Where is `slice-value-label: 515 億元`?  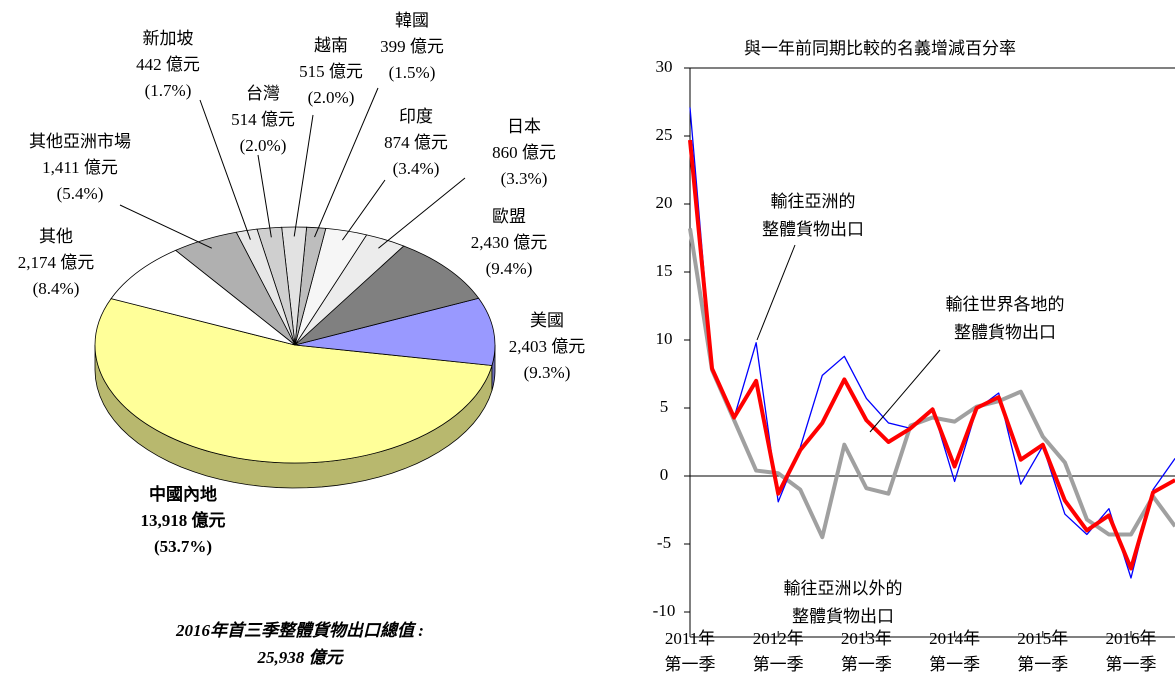
slice-value-label: 515 億元 is located at coordinates (331, 71).